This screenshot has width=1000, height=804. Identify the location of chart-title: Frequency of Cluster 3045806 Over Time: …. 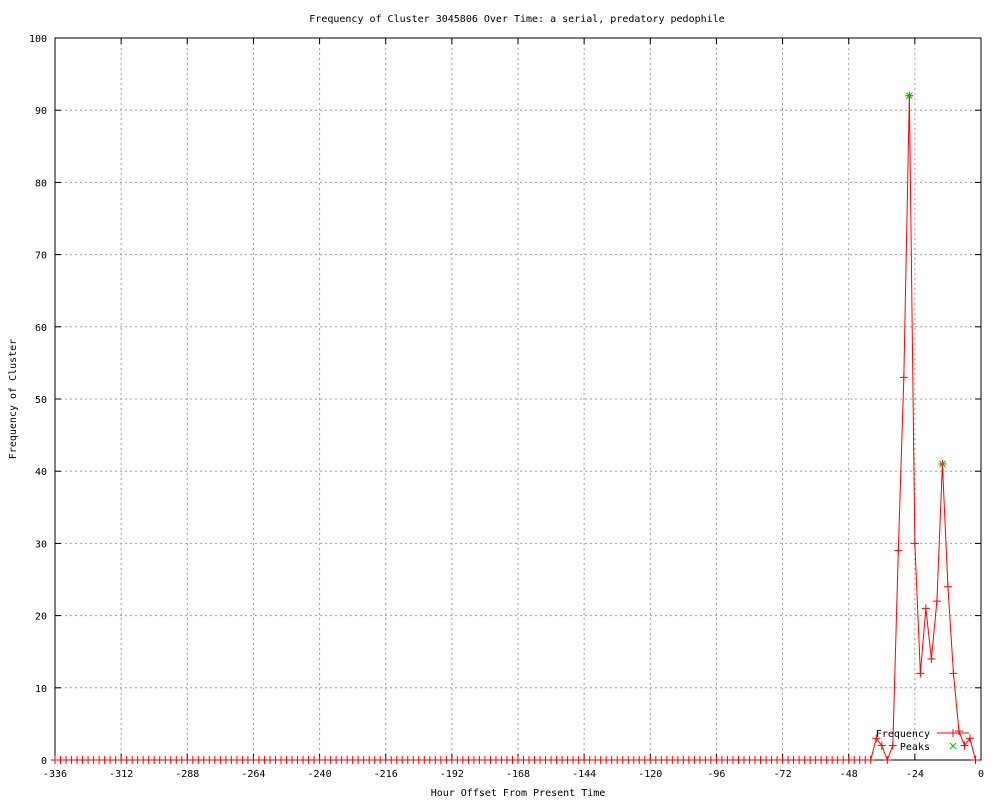
(516, 19).